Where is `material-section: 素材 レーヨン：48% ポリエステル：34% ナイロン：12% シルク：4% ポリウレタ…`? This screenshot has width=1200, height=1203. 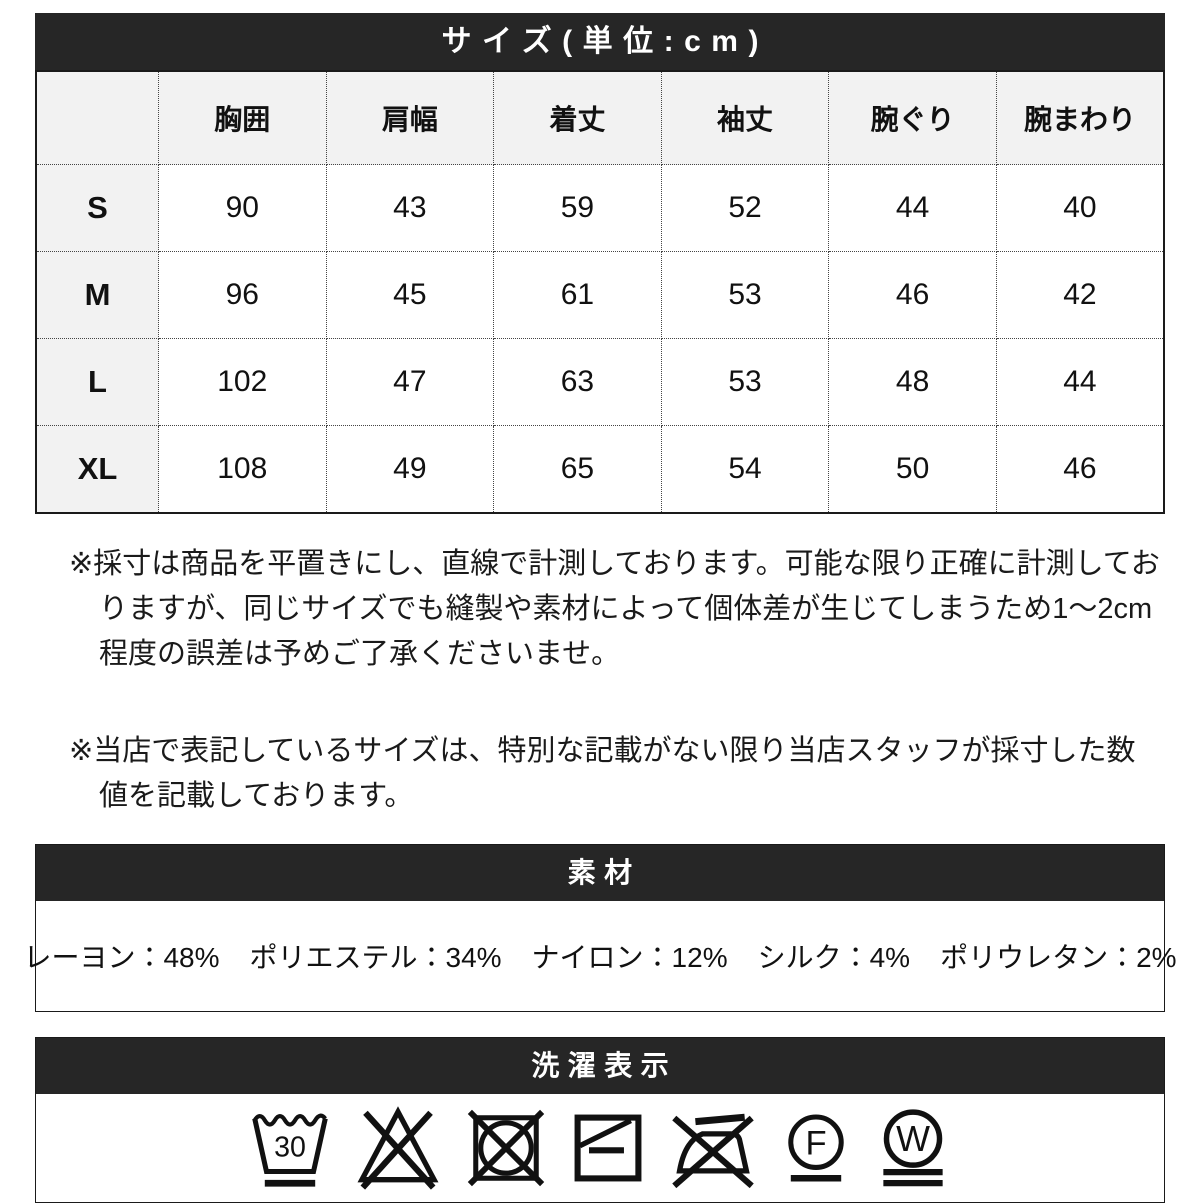 material-section: 素材 レーヨン：48% ポリエステル：34% ナイロン：12% シルク：4% ポリウレタ… is located at coordinates (600, 928).